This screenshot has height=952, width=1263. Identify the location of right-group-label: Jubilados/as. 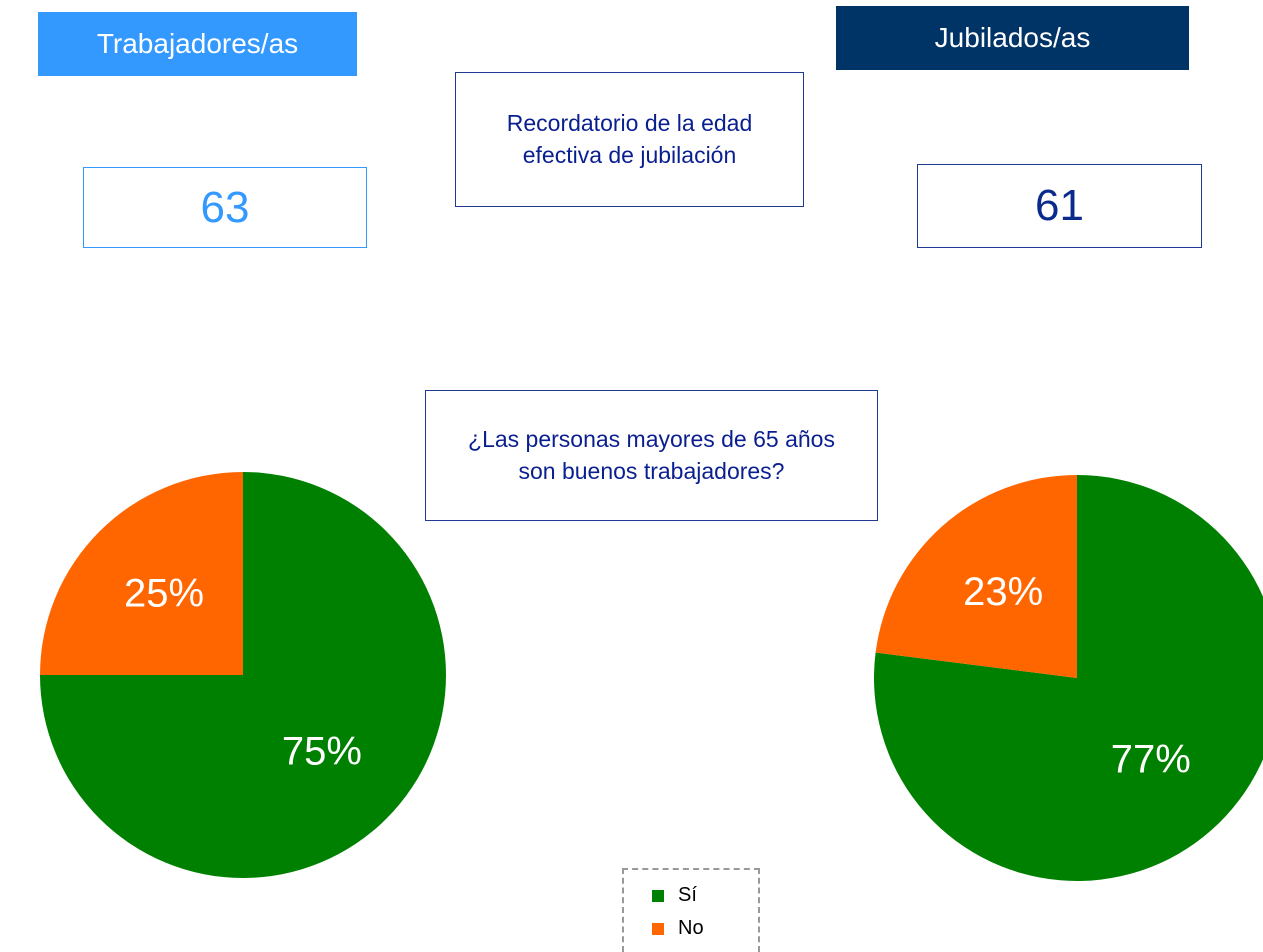
(1012, 38).